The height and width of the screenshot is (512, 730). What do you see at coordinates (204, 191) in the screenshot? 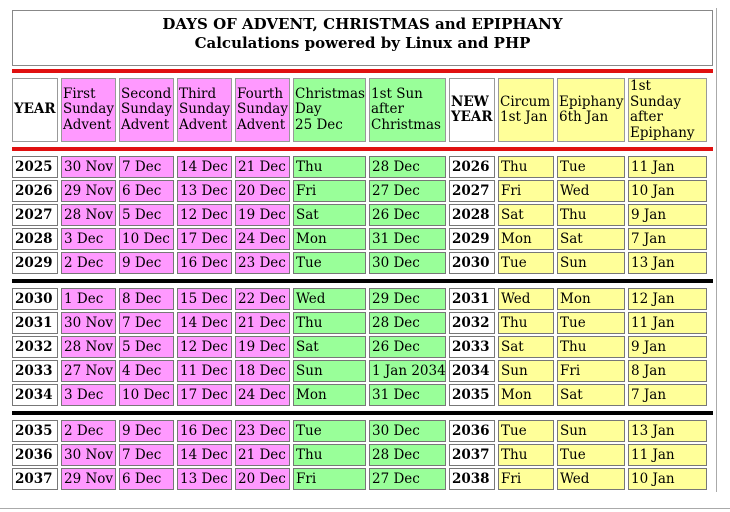
I see `cell-third-sunday-advent: 13 Dec` at bounding box center [204, 191].